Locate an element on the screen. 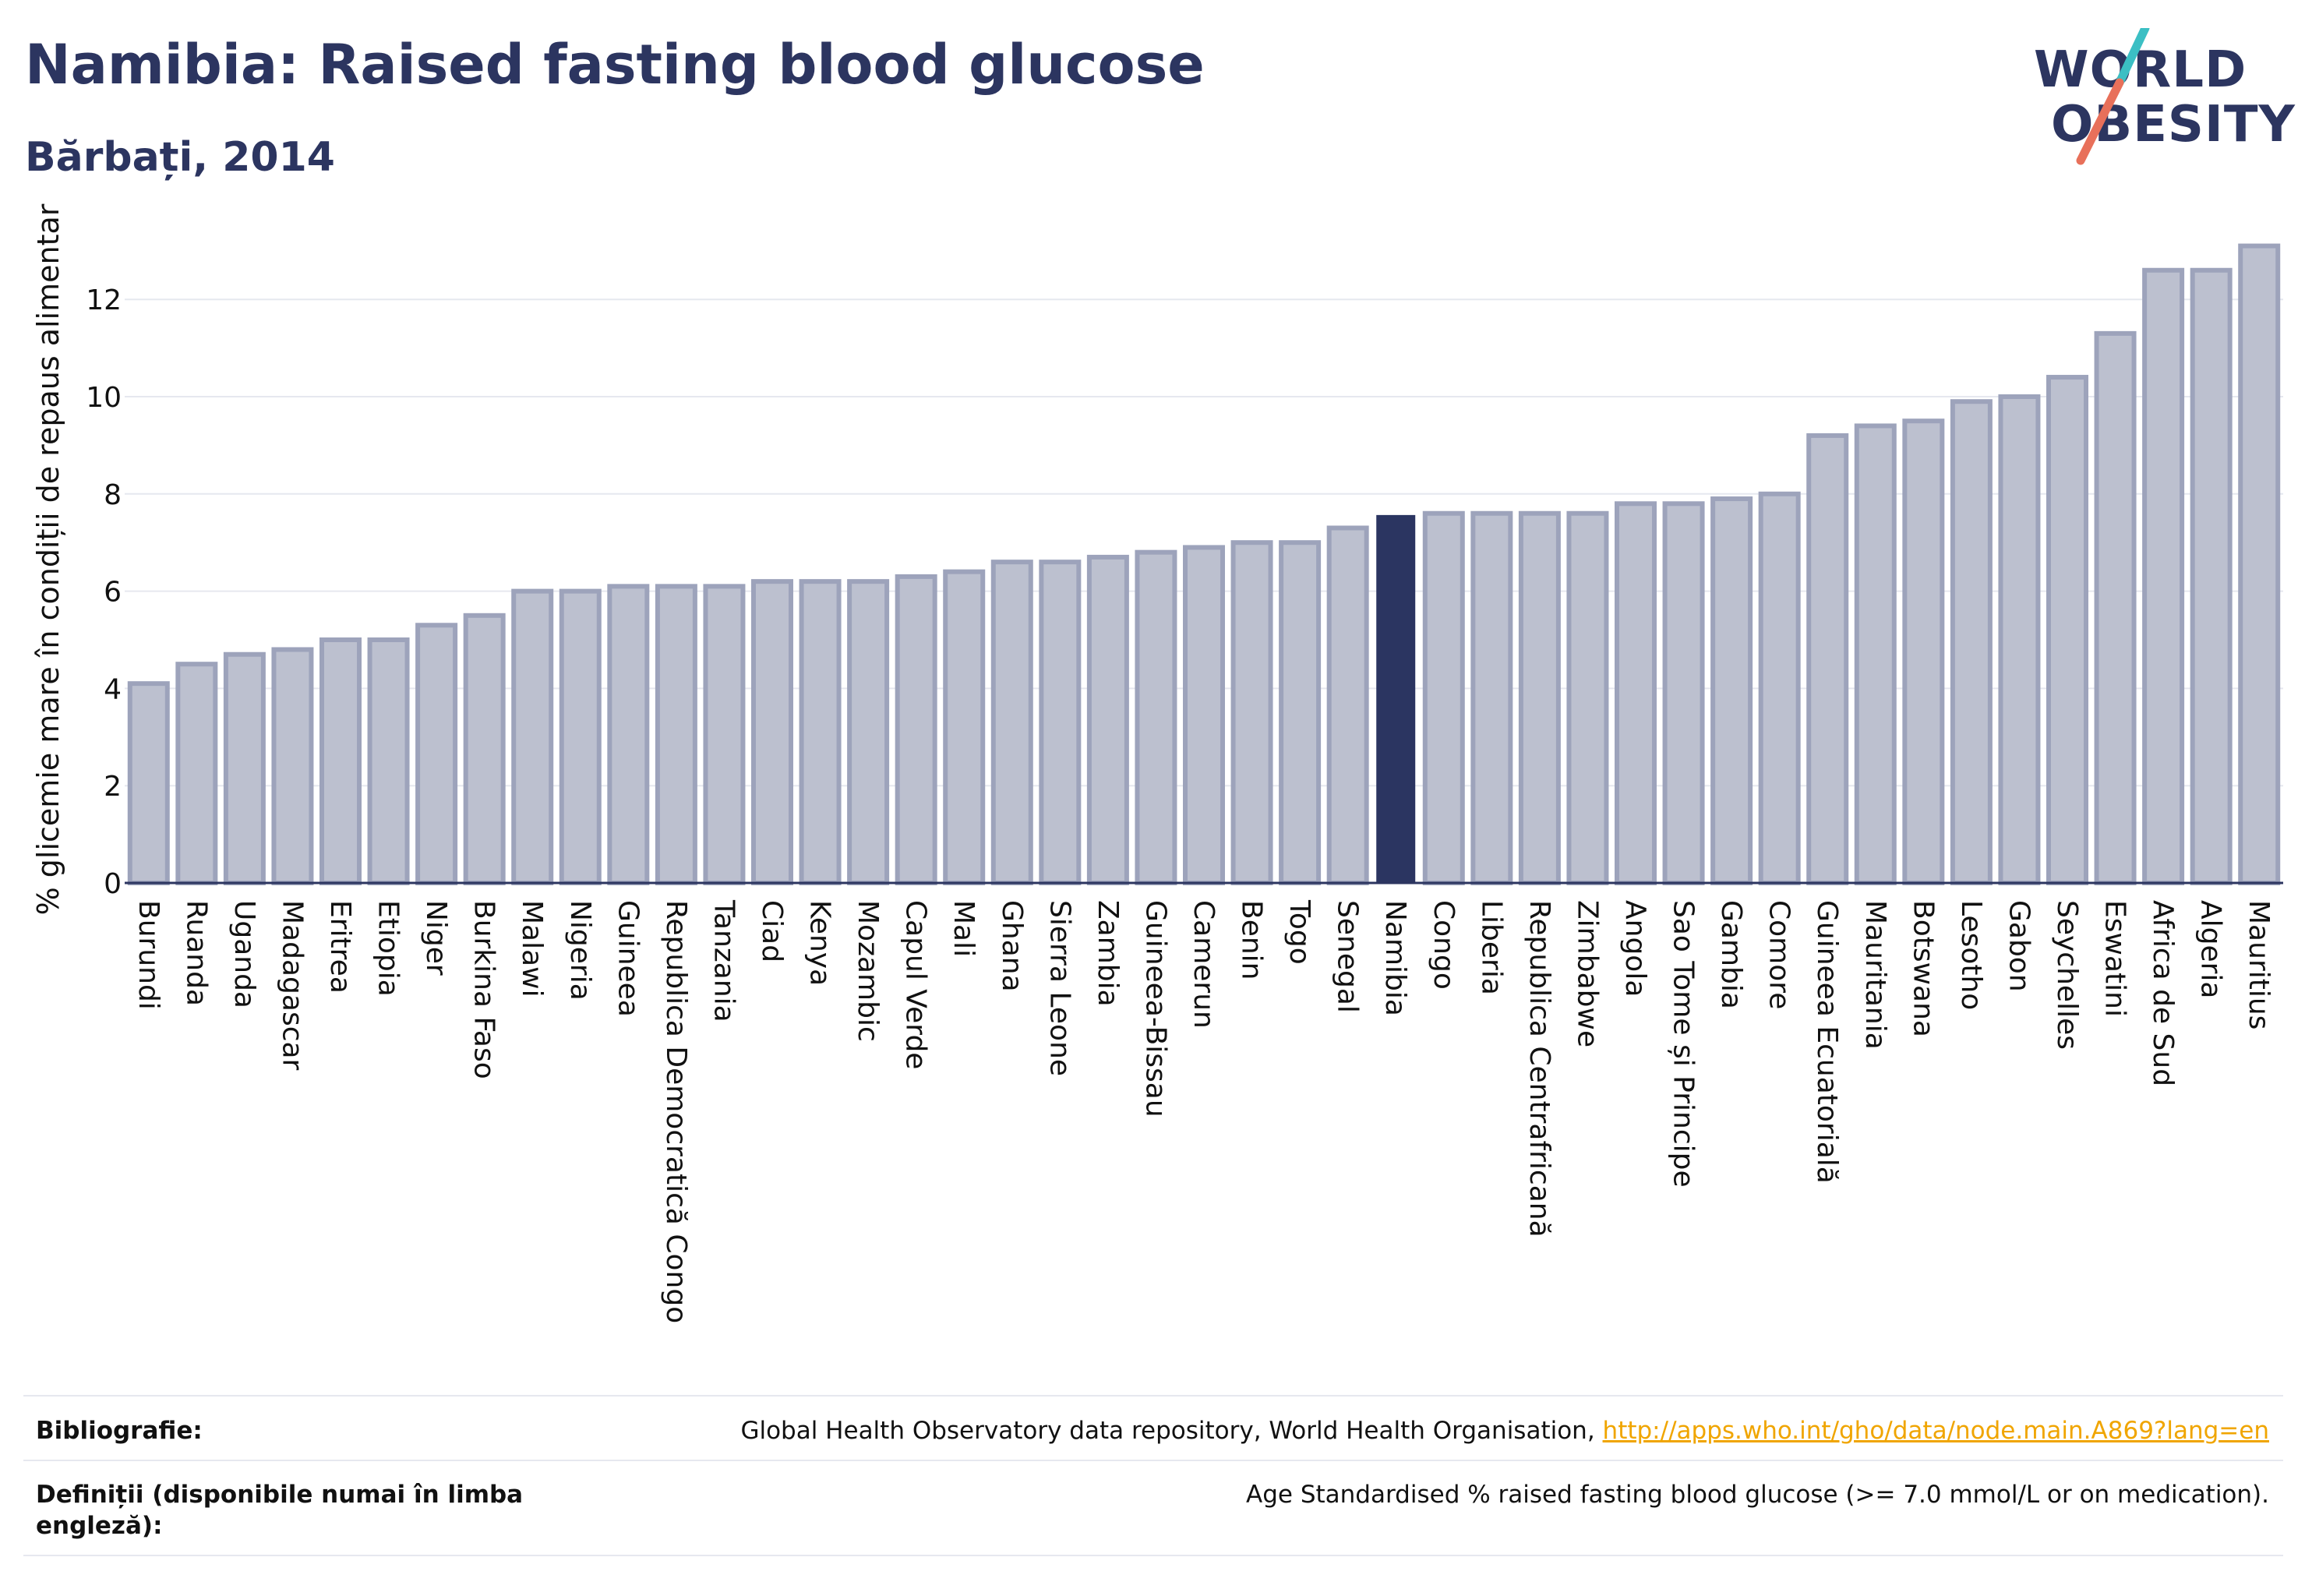  x-tick-label: Liberia is located at coordinates (1491, 947).